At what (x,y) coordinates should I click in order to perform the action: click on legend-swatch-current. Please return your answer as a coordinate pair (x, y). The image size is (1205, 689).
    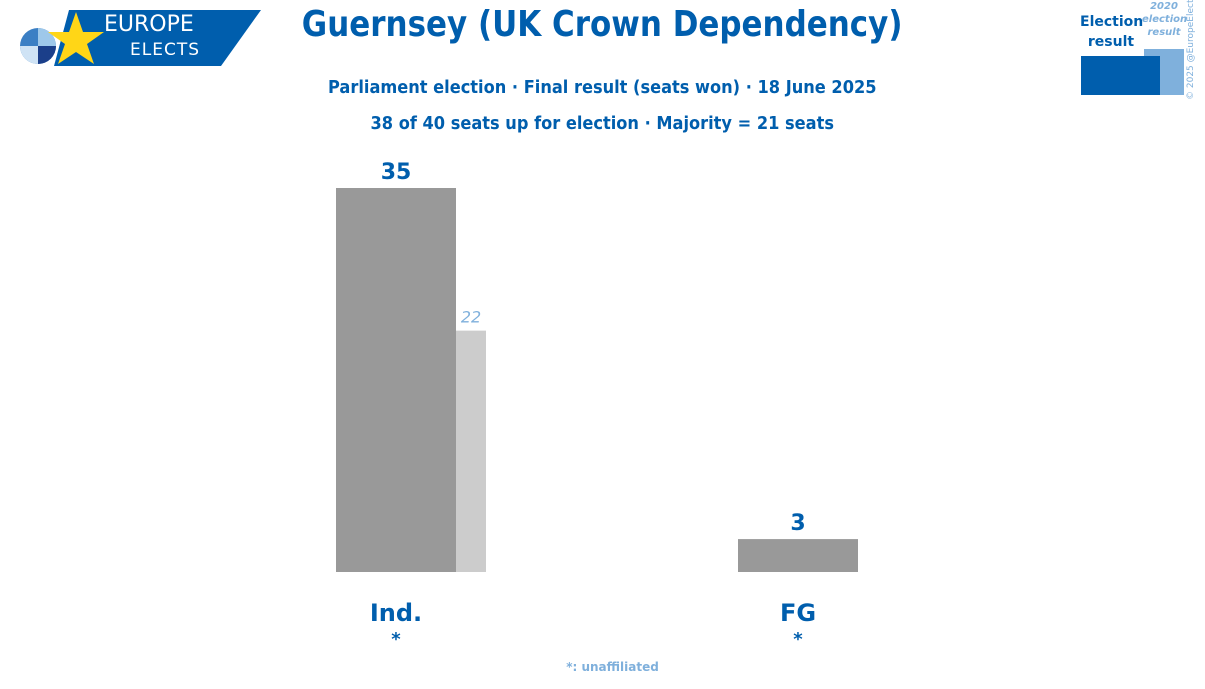
    Looking at the image, I should click on (1120, 75).